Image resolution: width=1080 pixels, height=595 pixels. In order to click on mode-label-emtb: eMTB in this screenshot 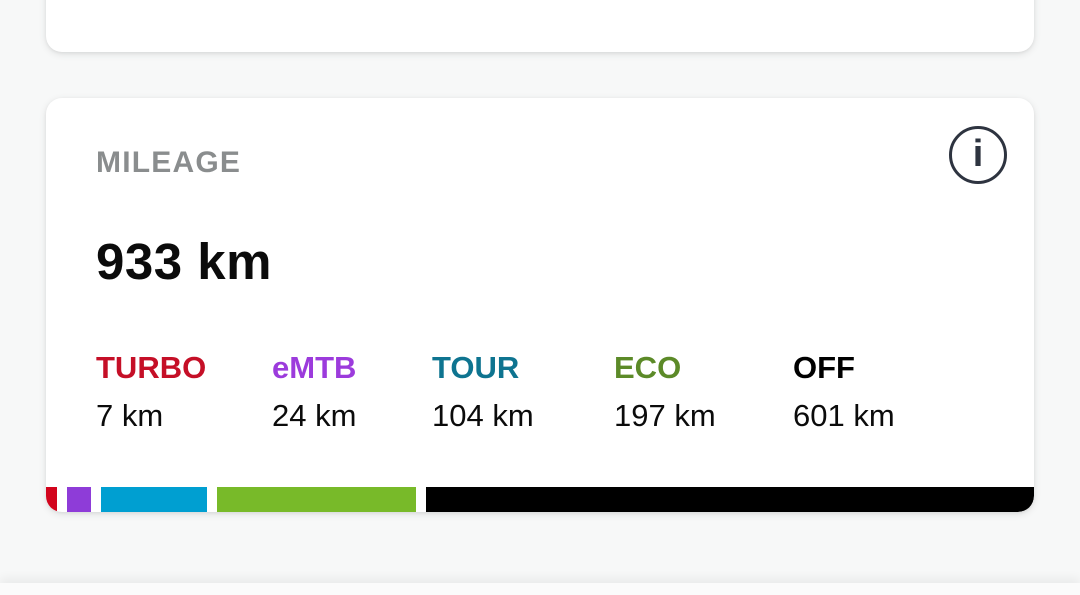, I will do `click(314, 367)`.